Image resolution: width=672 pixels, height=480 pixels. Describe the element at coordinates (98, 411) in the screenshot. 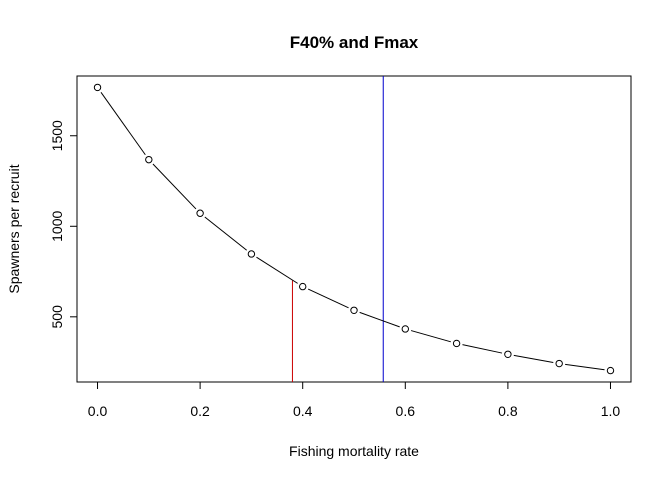

I see `x-tick-label: 0.0` at that location.